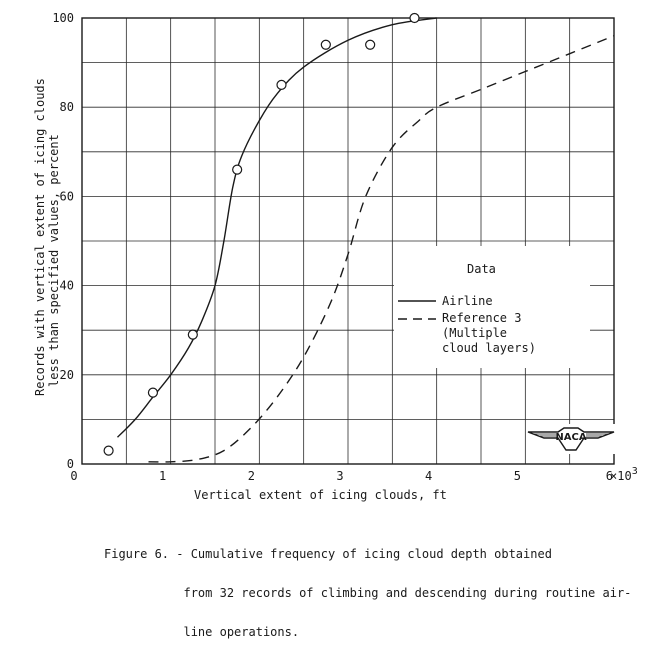 The height and width of the screenshot is (652, 666). I want to click on y-tick-label: 20, so click(67, 375).